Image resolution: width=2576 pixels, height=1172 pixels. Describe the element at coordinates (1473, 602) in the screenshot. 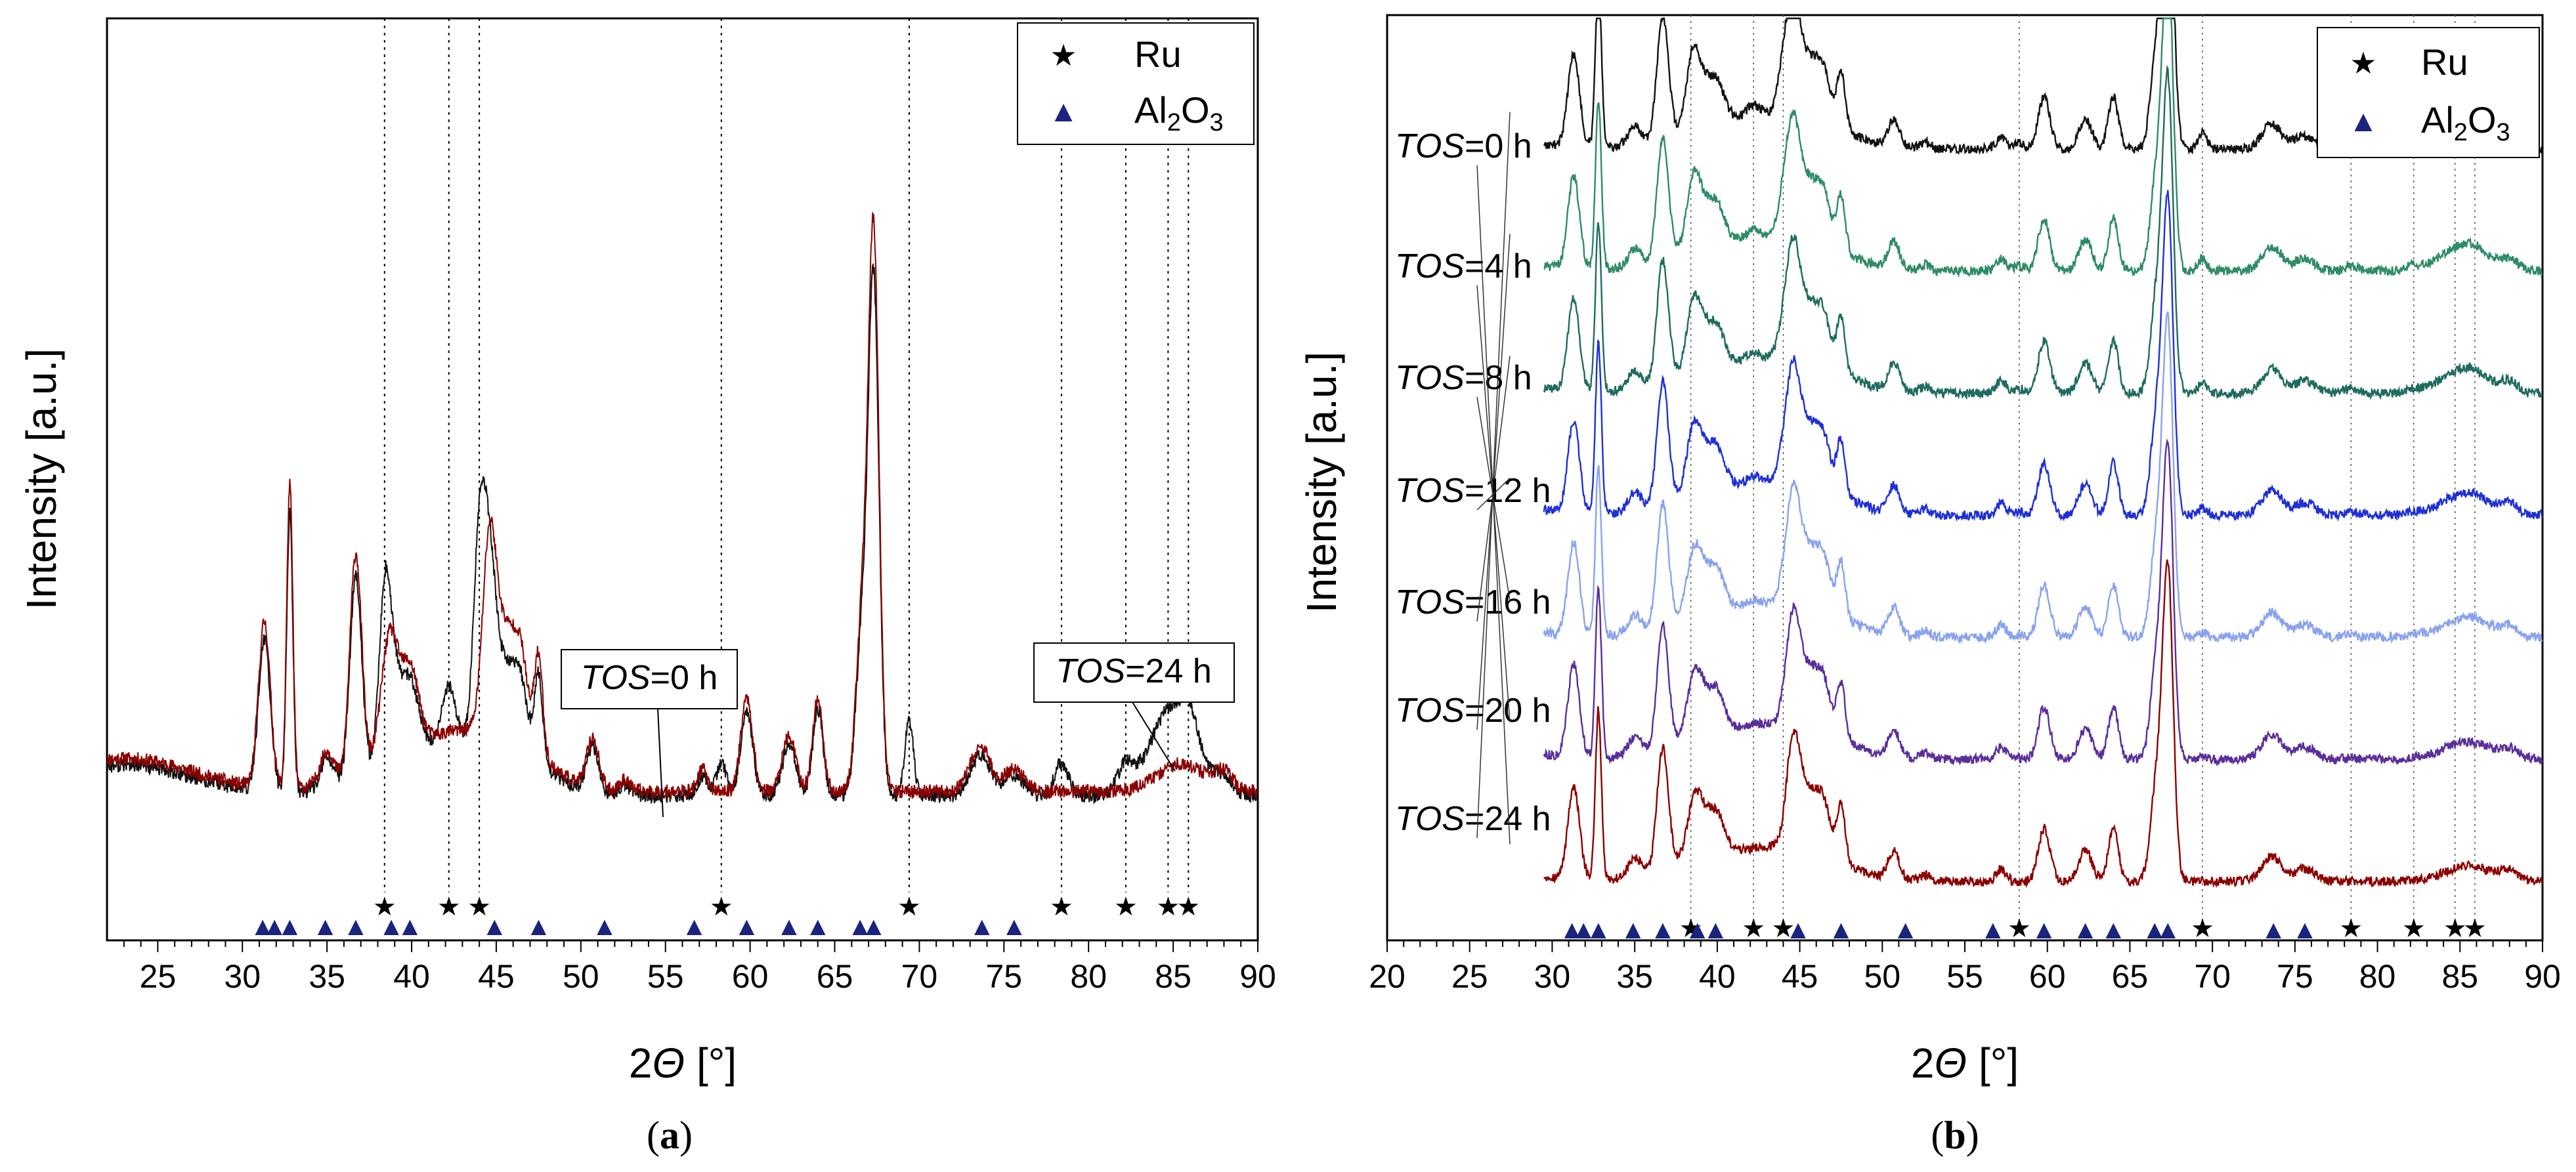

I see `panel-b-label-tos16: TOS=16 h` at that location.